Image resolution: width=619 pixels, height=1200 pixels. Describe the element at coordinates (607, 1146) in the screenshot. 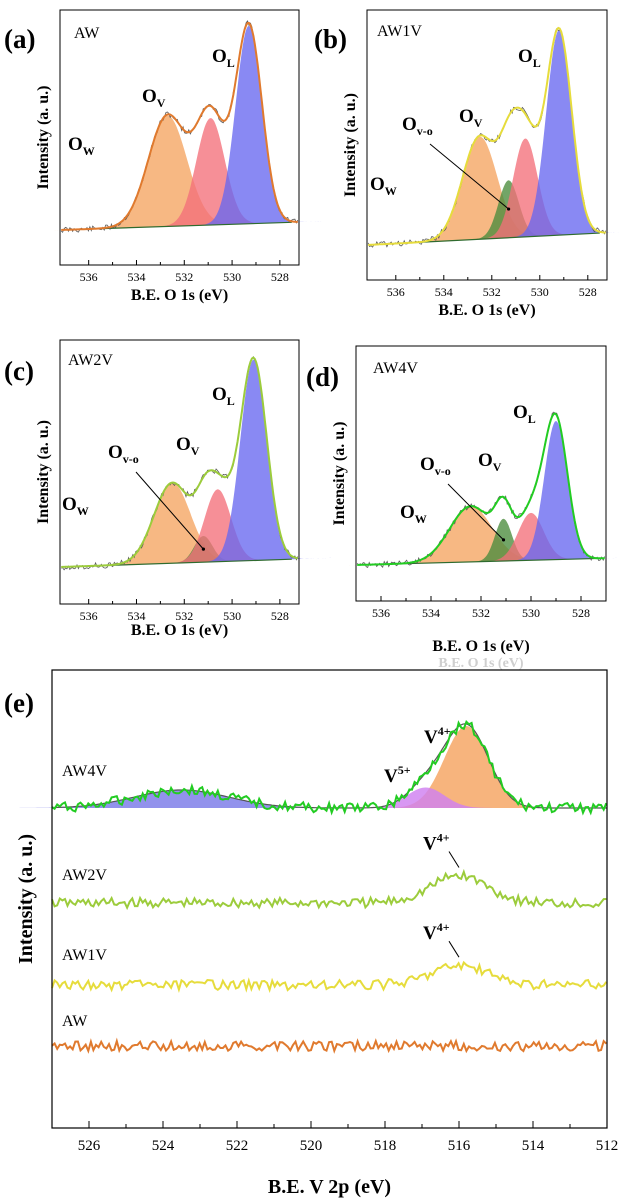

I see `x-tick-label: 512` at that location.